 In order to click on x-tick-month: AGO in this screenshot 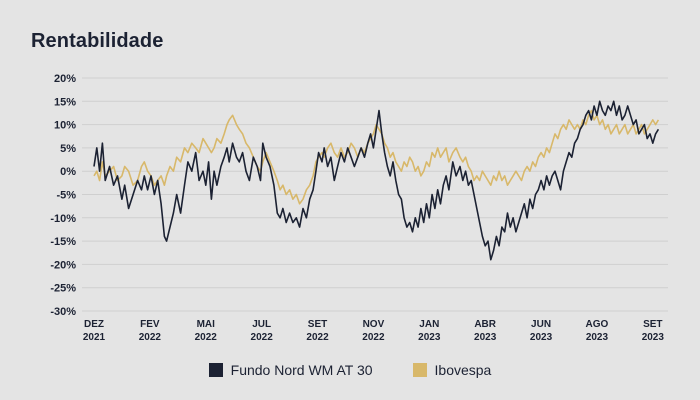, I will do `click(597, 324)`.